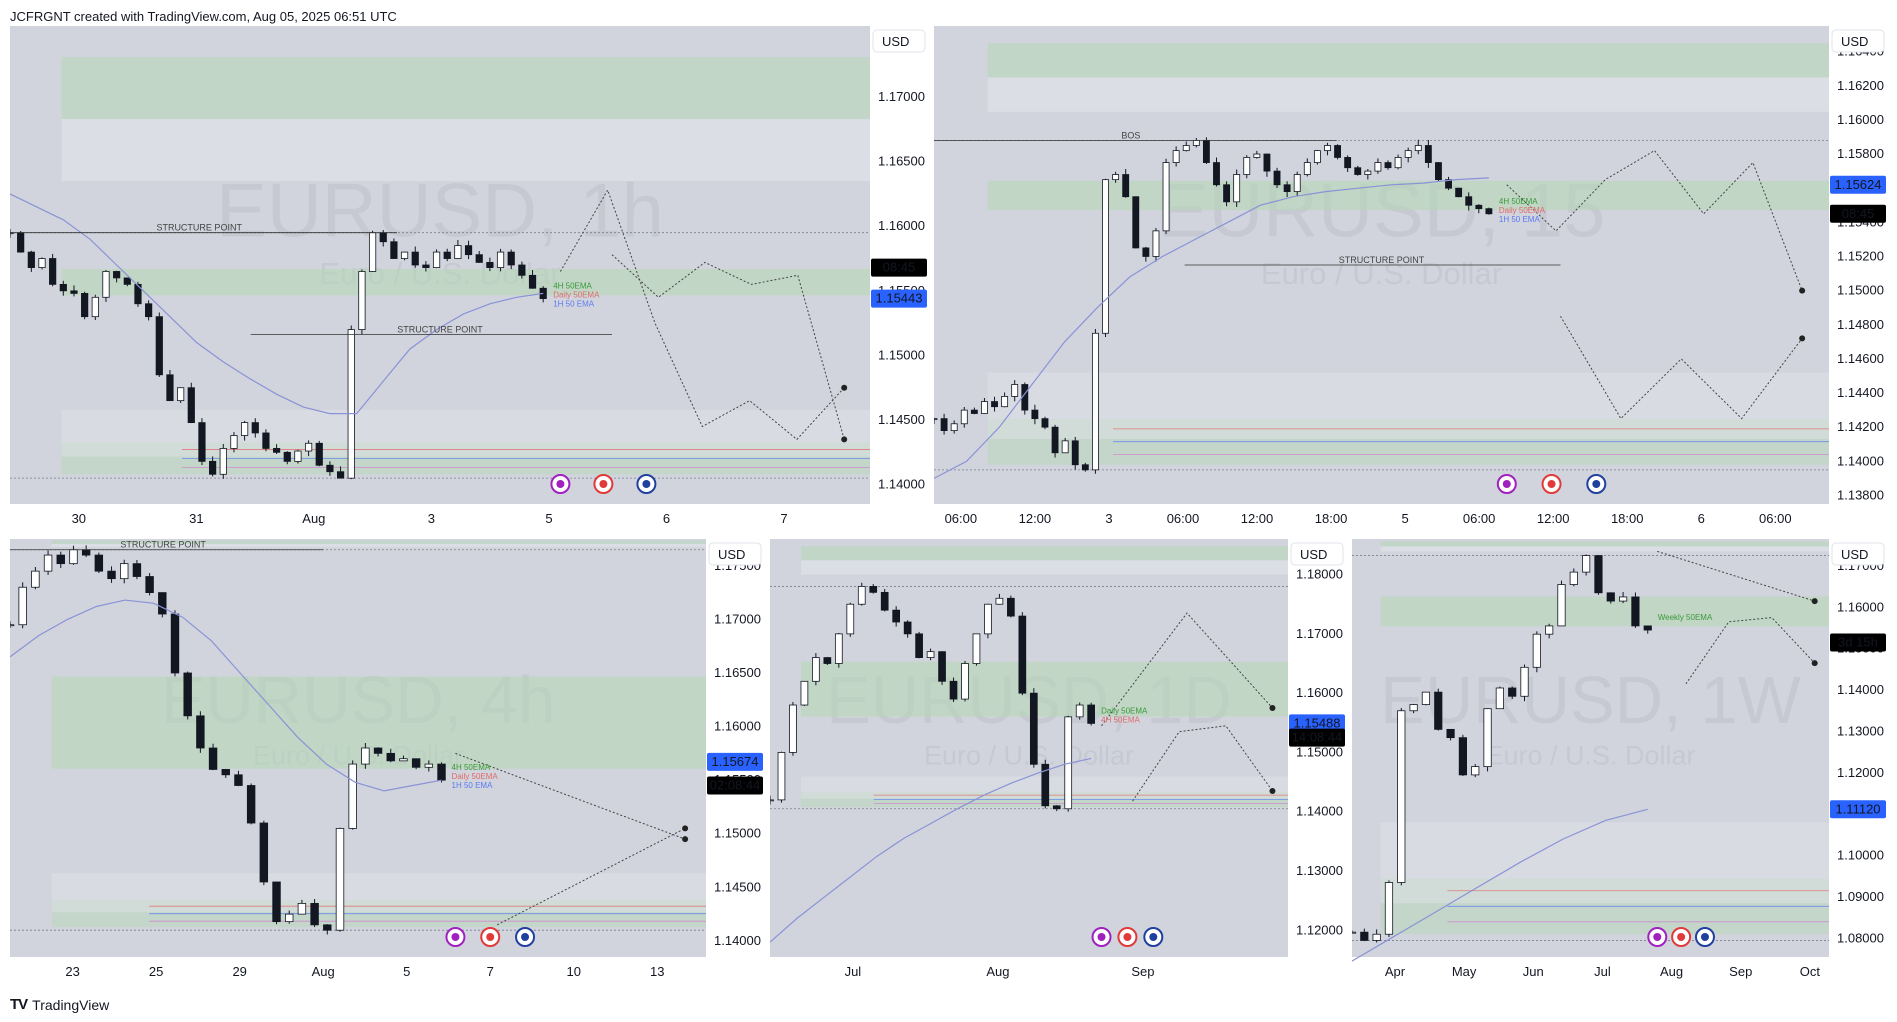  I want to click on currency-badge, so click(1858, 41).